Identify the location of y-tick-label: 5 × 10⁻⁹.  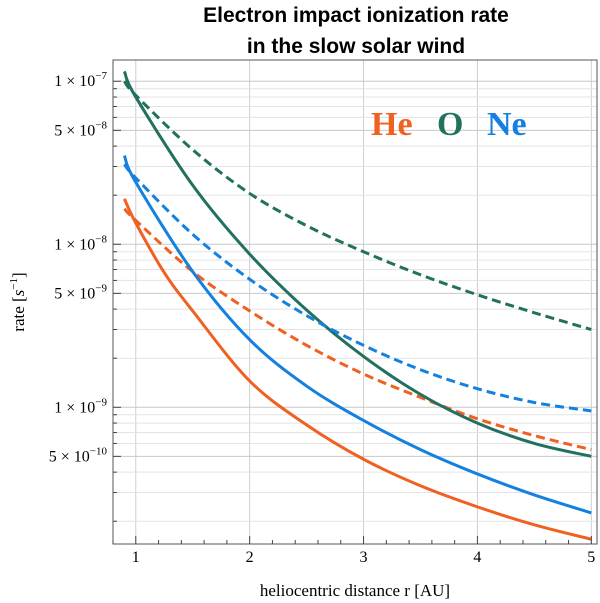
(80, 292).